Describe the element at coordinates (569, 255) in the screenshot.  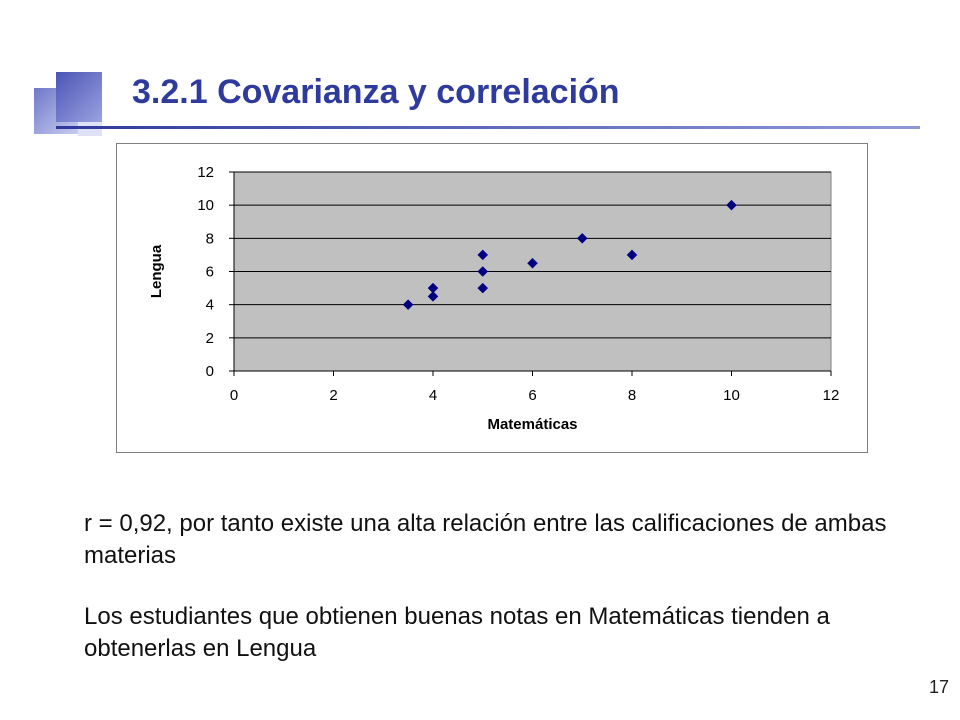
I see `data-points` at that location.